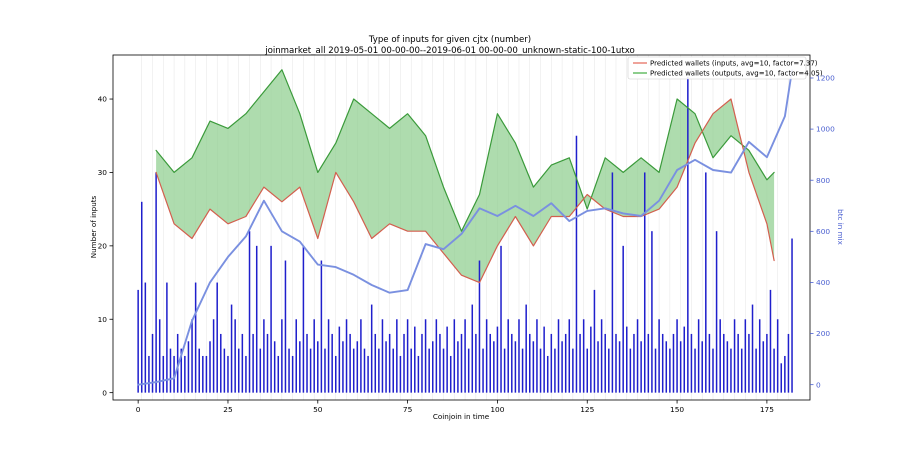 The width and height of the screenshot is (900, 450). What do you see at coordinates (449, 40) in the screenshot?
I see `chart-title: Type of inputs for given cjtx (number)` at bounding box center [449, 40].